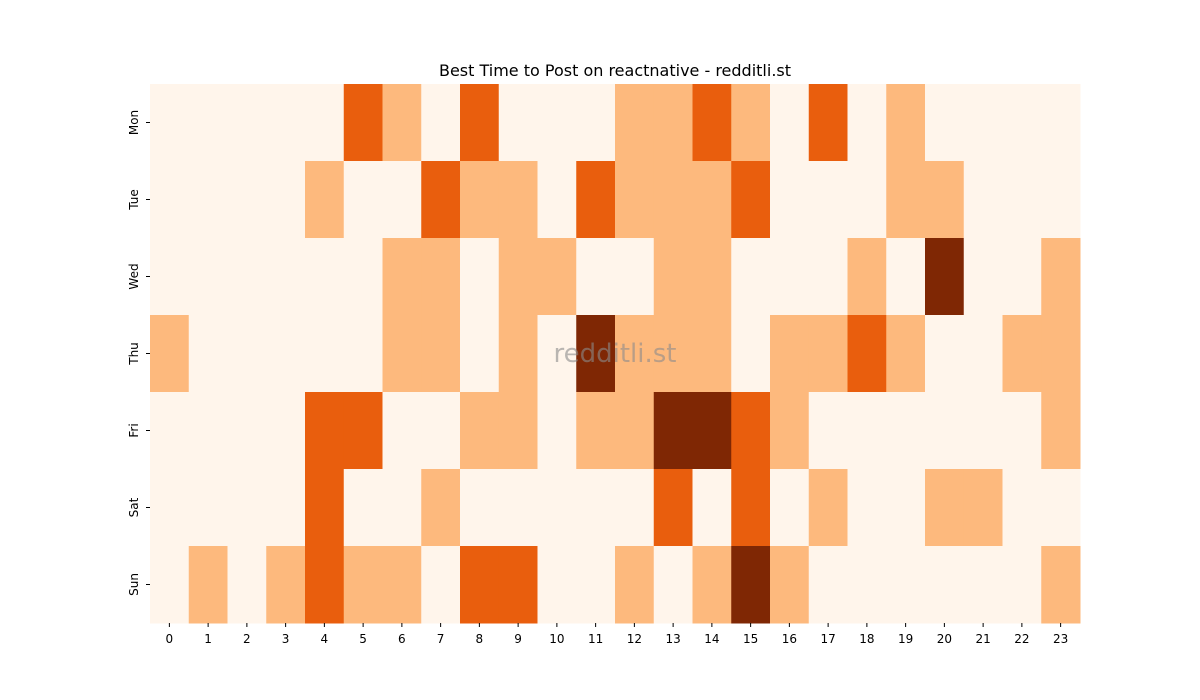 The image size is (1200, 700). Describe the element at coordinates (634, 639) in the screenshot. I see `x-tick-label: 12` at that location.